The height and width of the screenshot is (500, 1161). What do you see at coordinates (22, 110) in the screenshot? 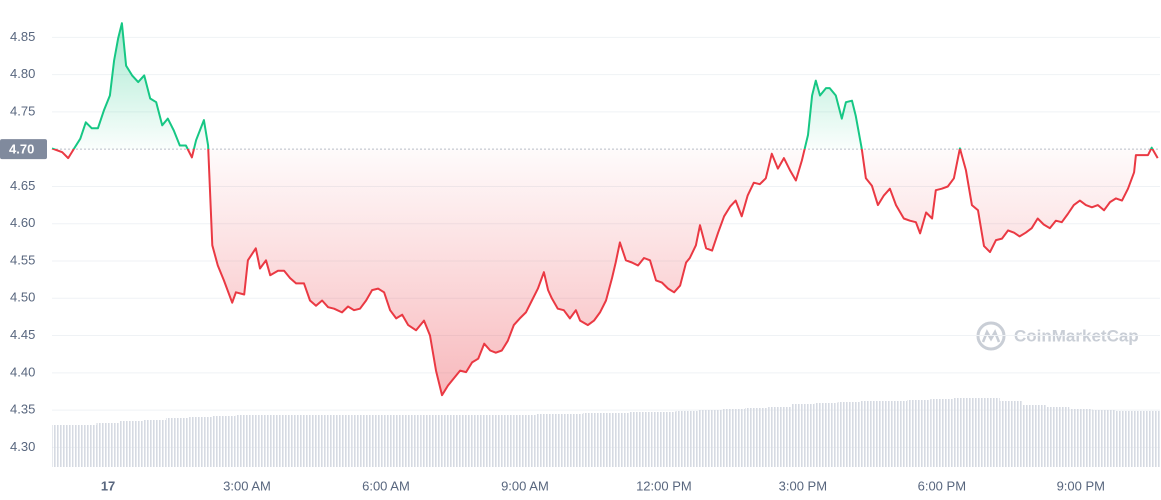
I see `y-tick-label: 4.75` at bounding box center [22, 110].